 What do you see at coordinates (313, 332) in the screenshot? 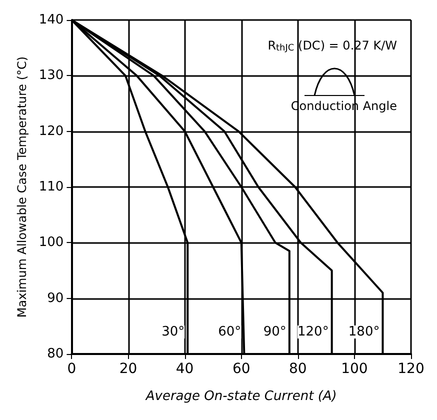
I see `series-label: 120°` at bounding box center [313, 332].